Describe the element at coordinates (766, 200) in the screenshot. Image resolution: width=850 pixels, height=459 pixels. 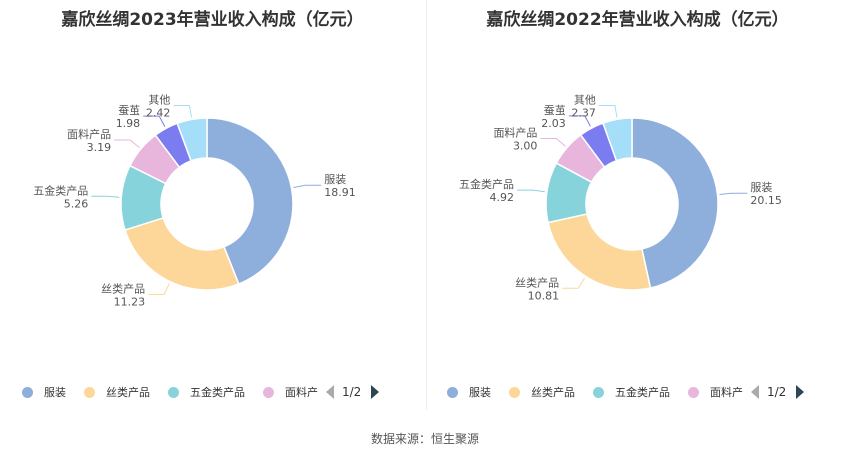
I see `slice-value-clothing: 20.15` at that location.